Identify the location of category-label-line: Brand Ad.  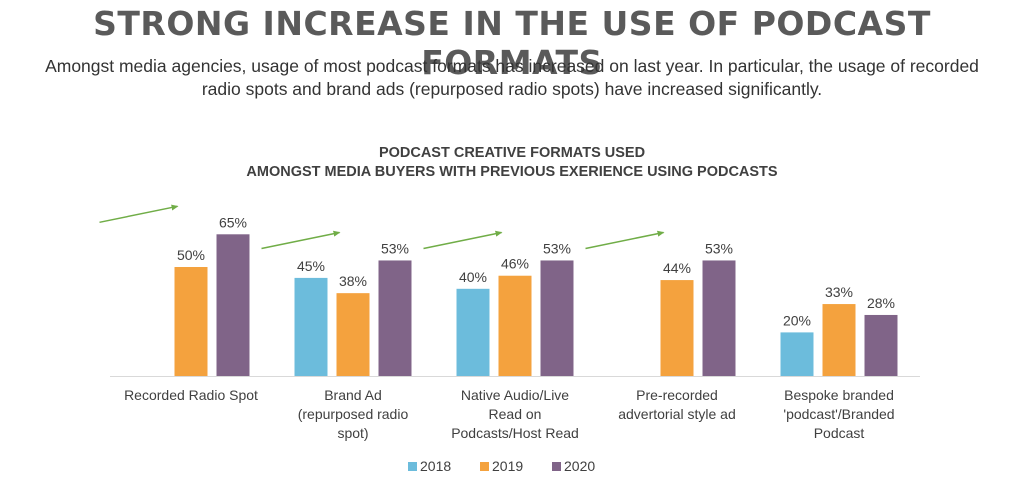
(353, 395).